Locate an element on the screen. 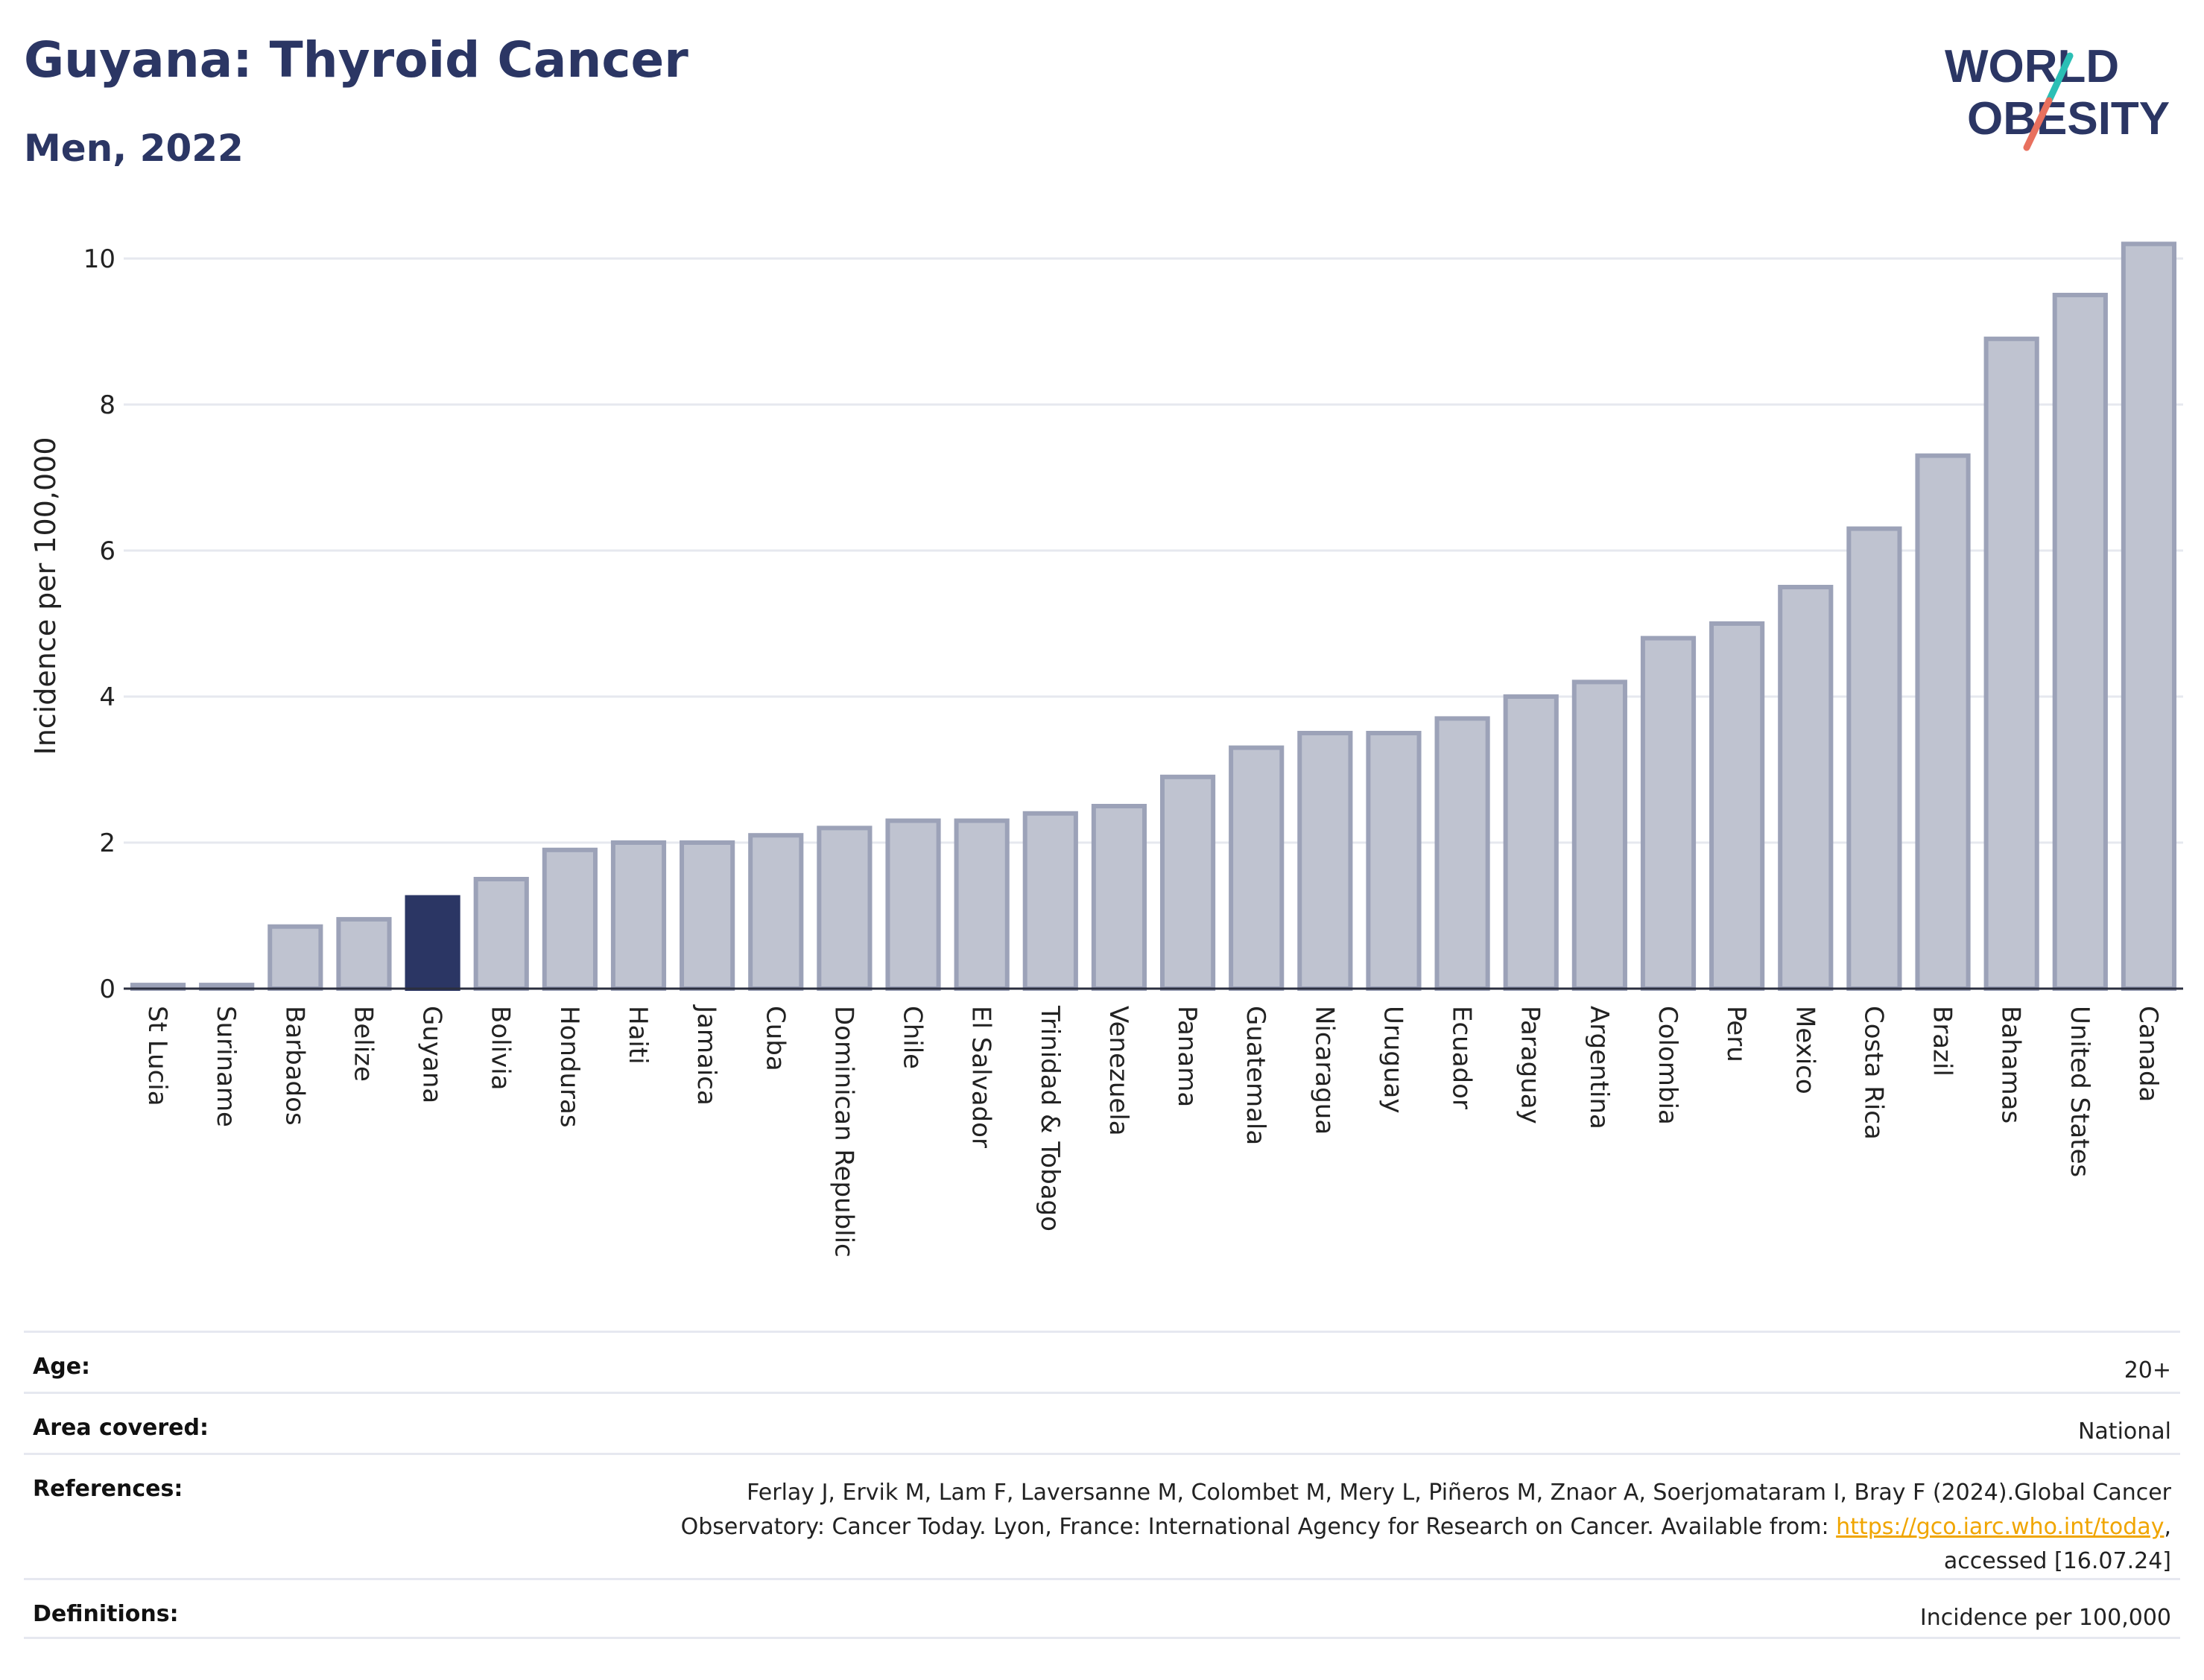 The height and width of the screenshot is (1680, 2204). x-tick-label: Ecuador is located at coordinates (1462, 1057).